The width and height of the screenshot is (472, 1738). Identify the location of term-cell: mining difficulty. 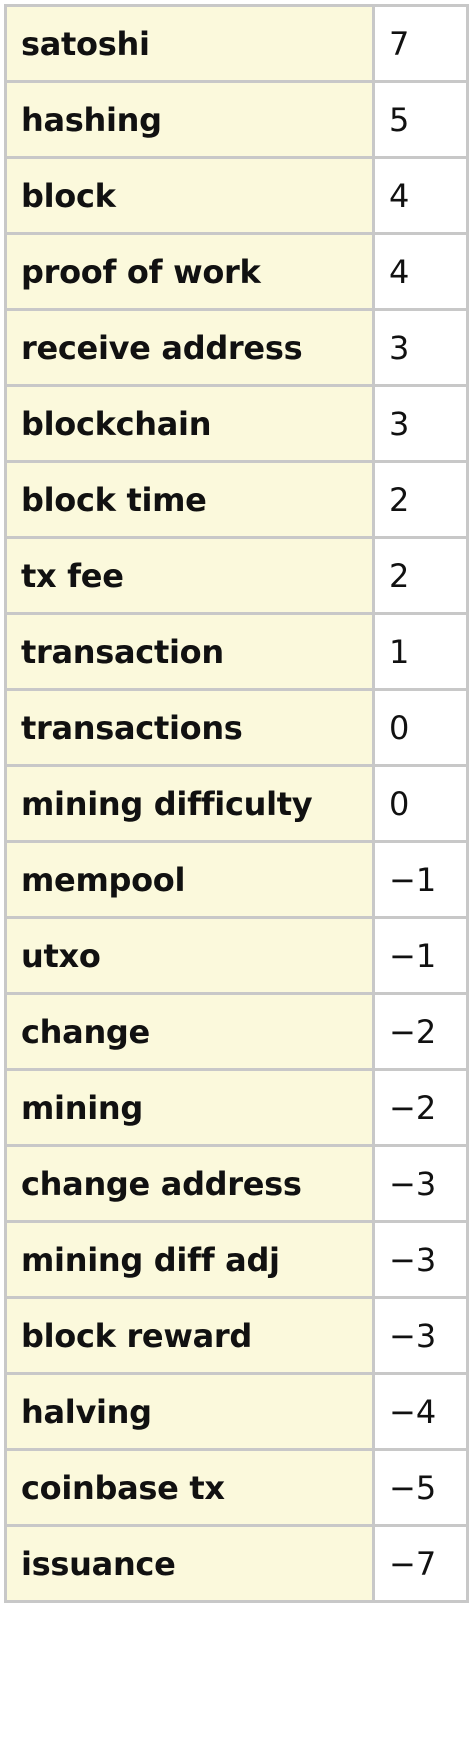
(189, 803).